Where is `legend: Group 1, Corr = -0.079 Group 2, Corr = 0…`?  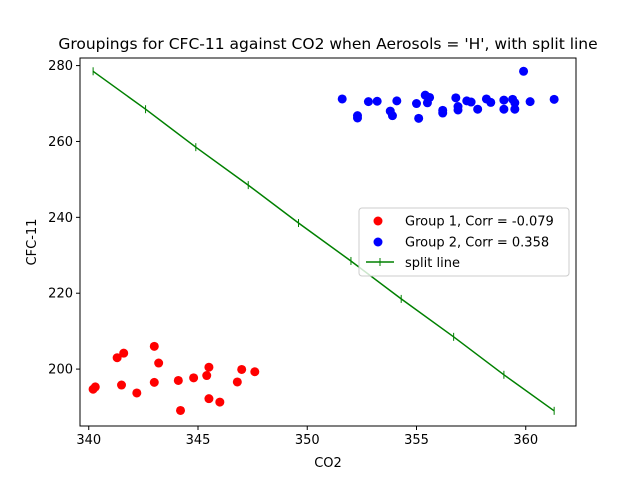
legend: Group 1, Corr = -0.079 Group 2, Corr = 0… is located at coordinates (464, 242).